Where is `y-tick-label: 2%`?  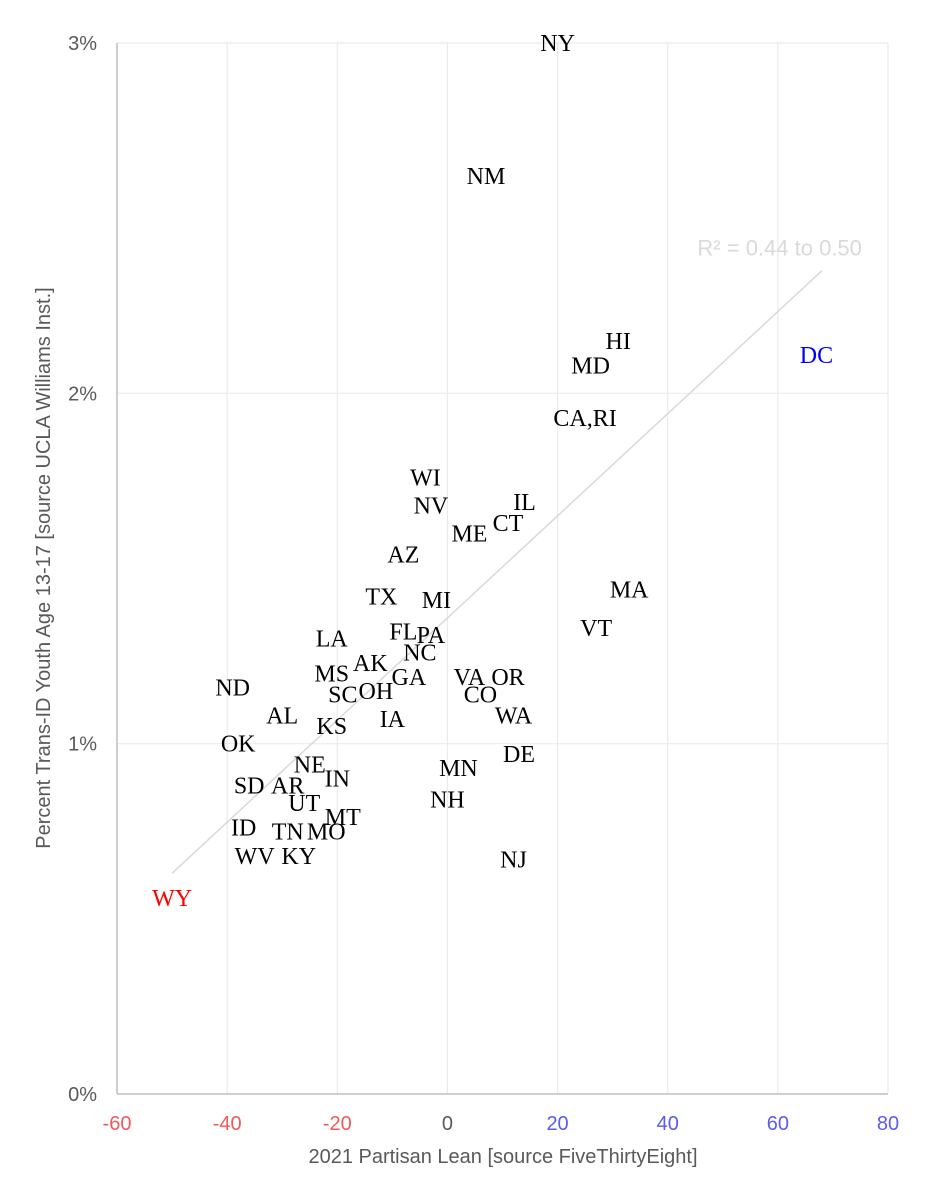
y-tick-label: 2% is located at coordinates (82, 394).